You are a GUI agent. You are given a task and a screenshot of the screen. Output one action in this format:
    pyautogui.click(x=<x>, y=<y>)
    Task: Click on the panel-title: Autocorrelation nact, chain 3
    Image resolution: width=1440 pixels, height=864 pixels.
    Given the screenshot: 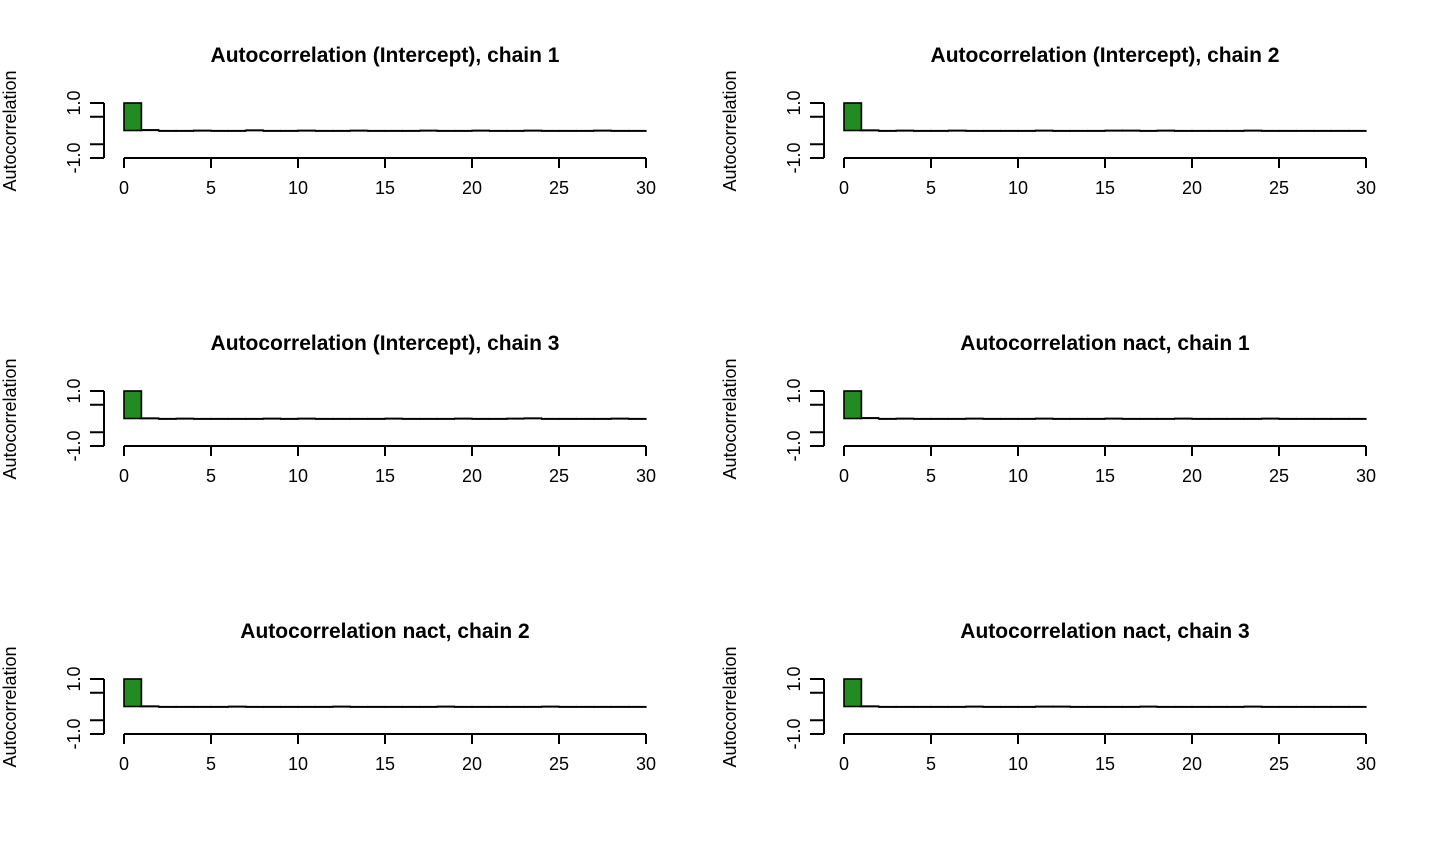 What is the action you would take?
    pyautogui.click(x=1104, y=631)
    